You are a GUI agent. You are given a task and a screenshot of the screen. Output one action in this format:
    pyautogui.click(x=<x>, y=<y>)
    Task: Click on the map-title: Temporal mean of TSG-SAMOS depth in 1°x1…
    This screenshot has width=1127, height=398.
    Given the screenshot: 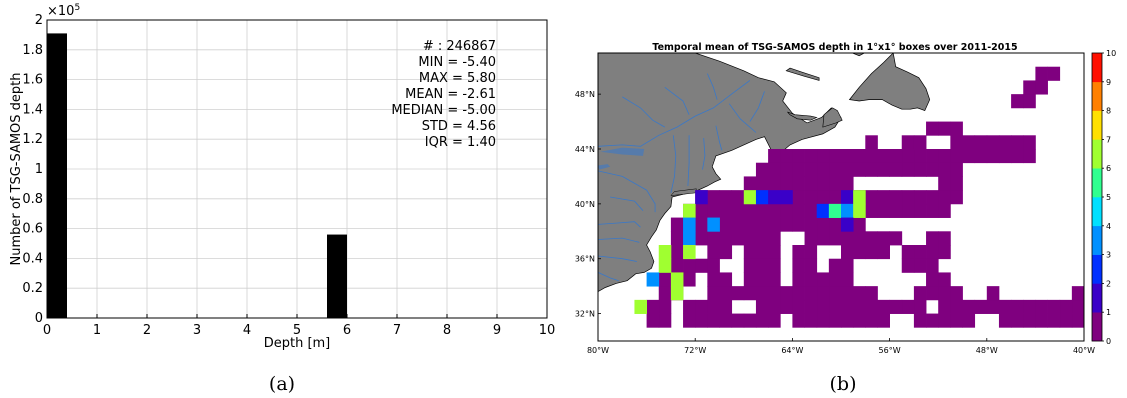 What is the action you would take?
    pyautogui.click(x=834, y=47)
    